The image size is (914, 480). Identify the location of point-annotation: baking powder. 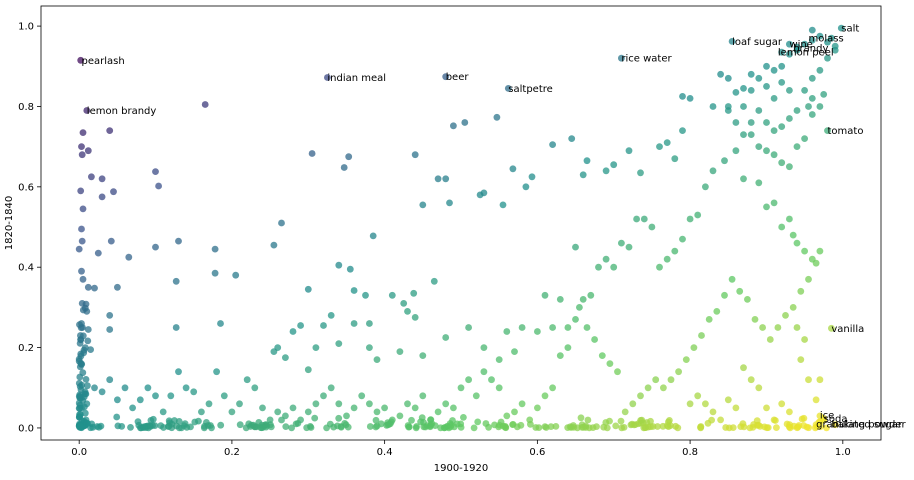
(868, 424).